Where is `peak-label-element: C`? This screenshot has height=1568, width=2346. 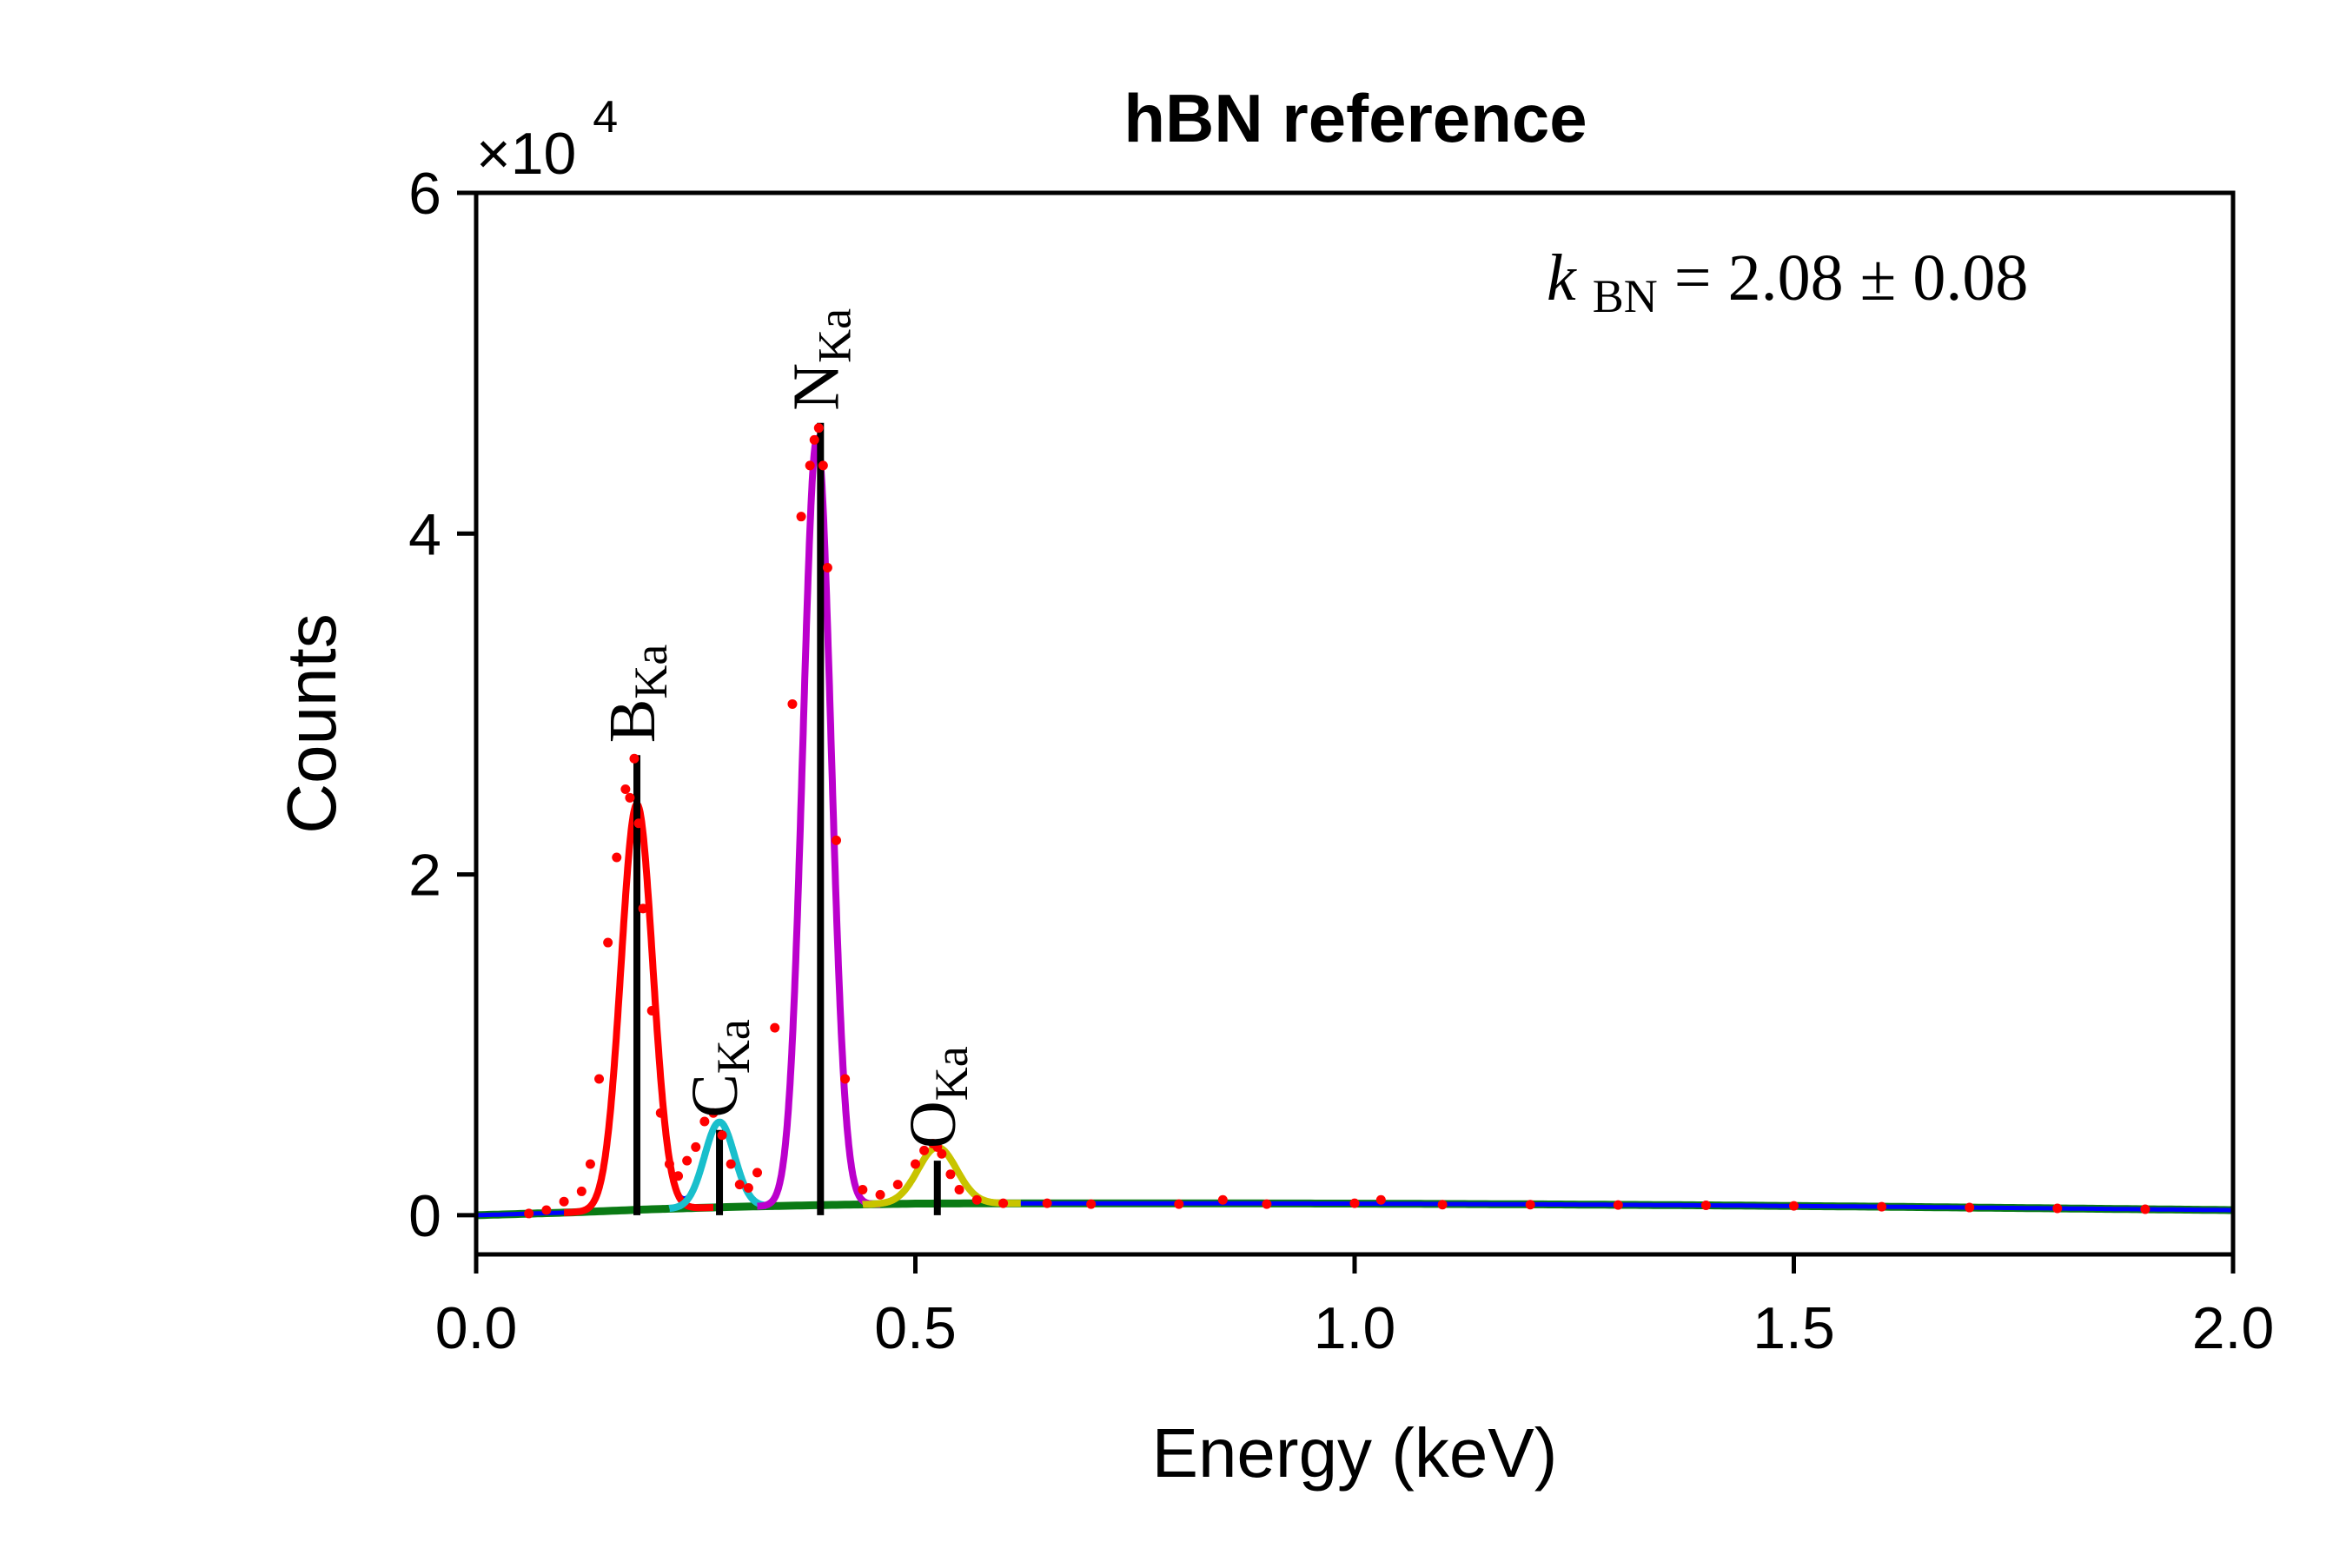 peak-label-element: C is located at coordinates (715, 1096).